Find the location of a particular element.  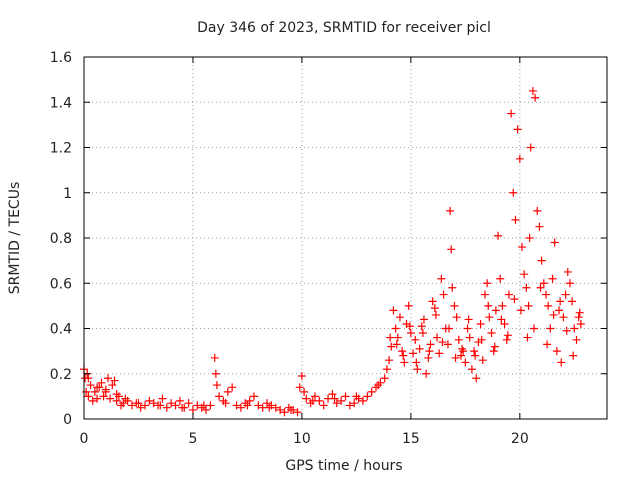

y-tick-label: 1.6 is located at coordinates (61, 58).